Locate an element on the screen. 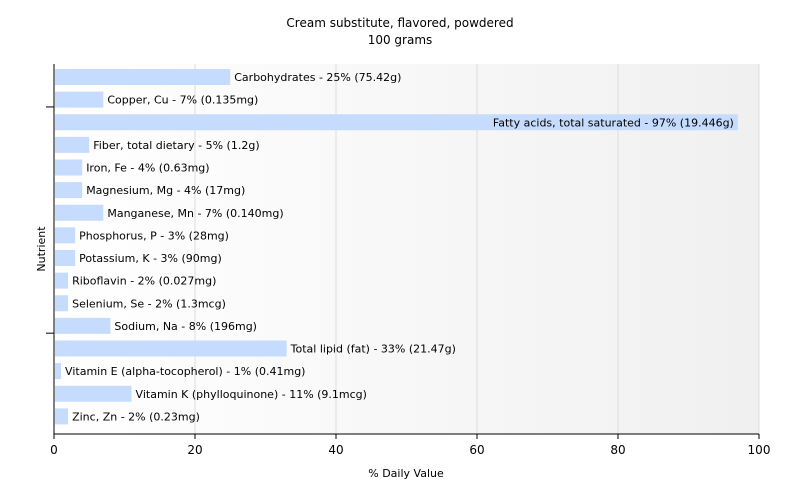 The height and width of the screenshot is (500, 800). x-tick-label: 40 is located at coordinates (335, 450).